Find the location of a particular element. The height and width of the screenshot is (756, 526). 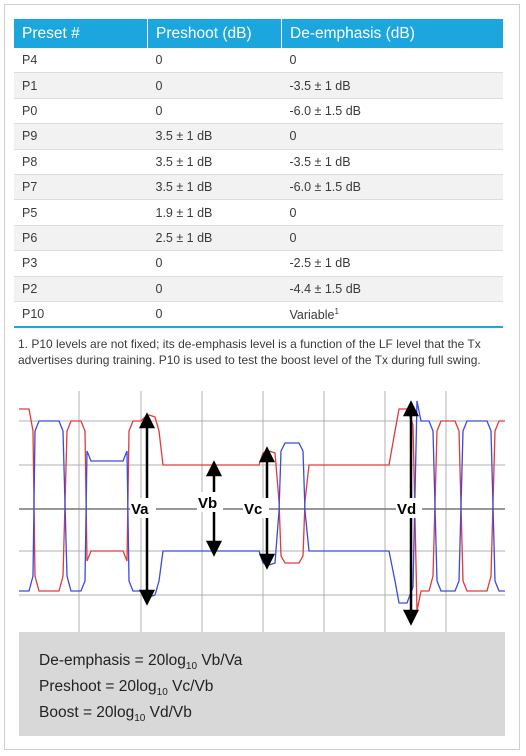

table-row: P8 3.5 ± 1 dB -3.5 ± 1 dB is located at coordinates (258, 162).